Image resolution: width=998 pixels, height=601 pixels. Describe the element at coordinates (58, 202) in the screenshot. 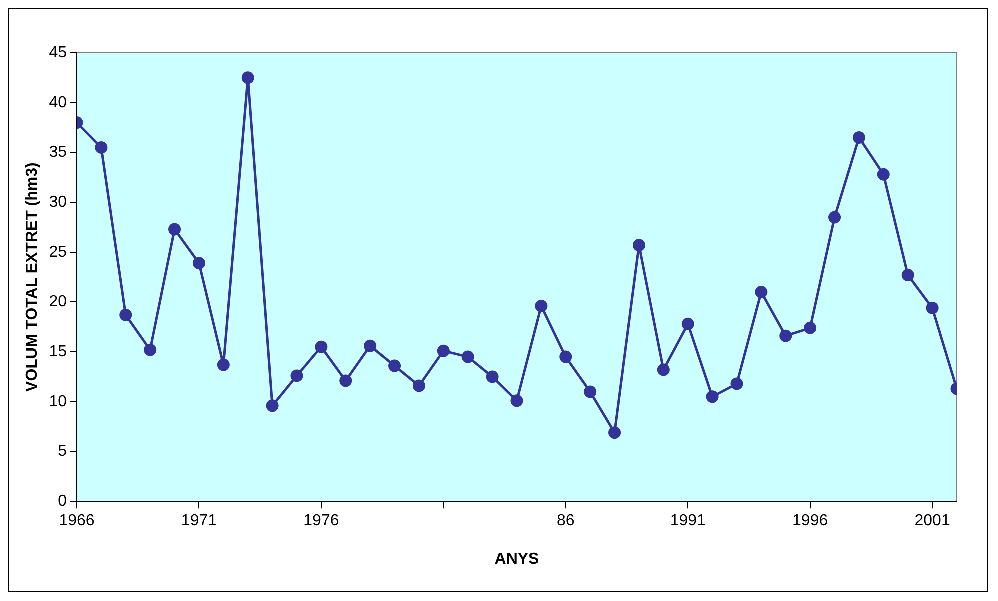

I see `y-tick-label: 30` at that location.